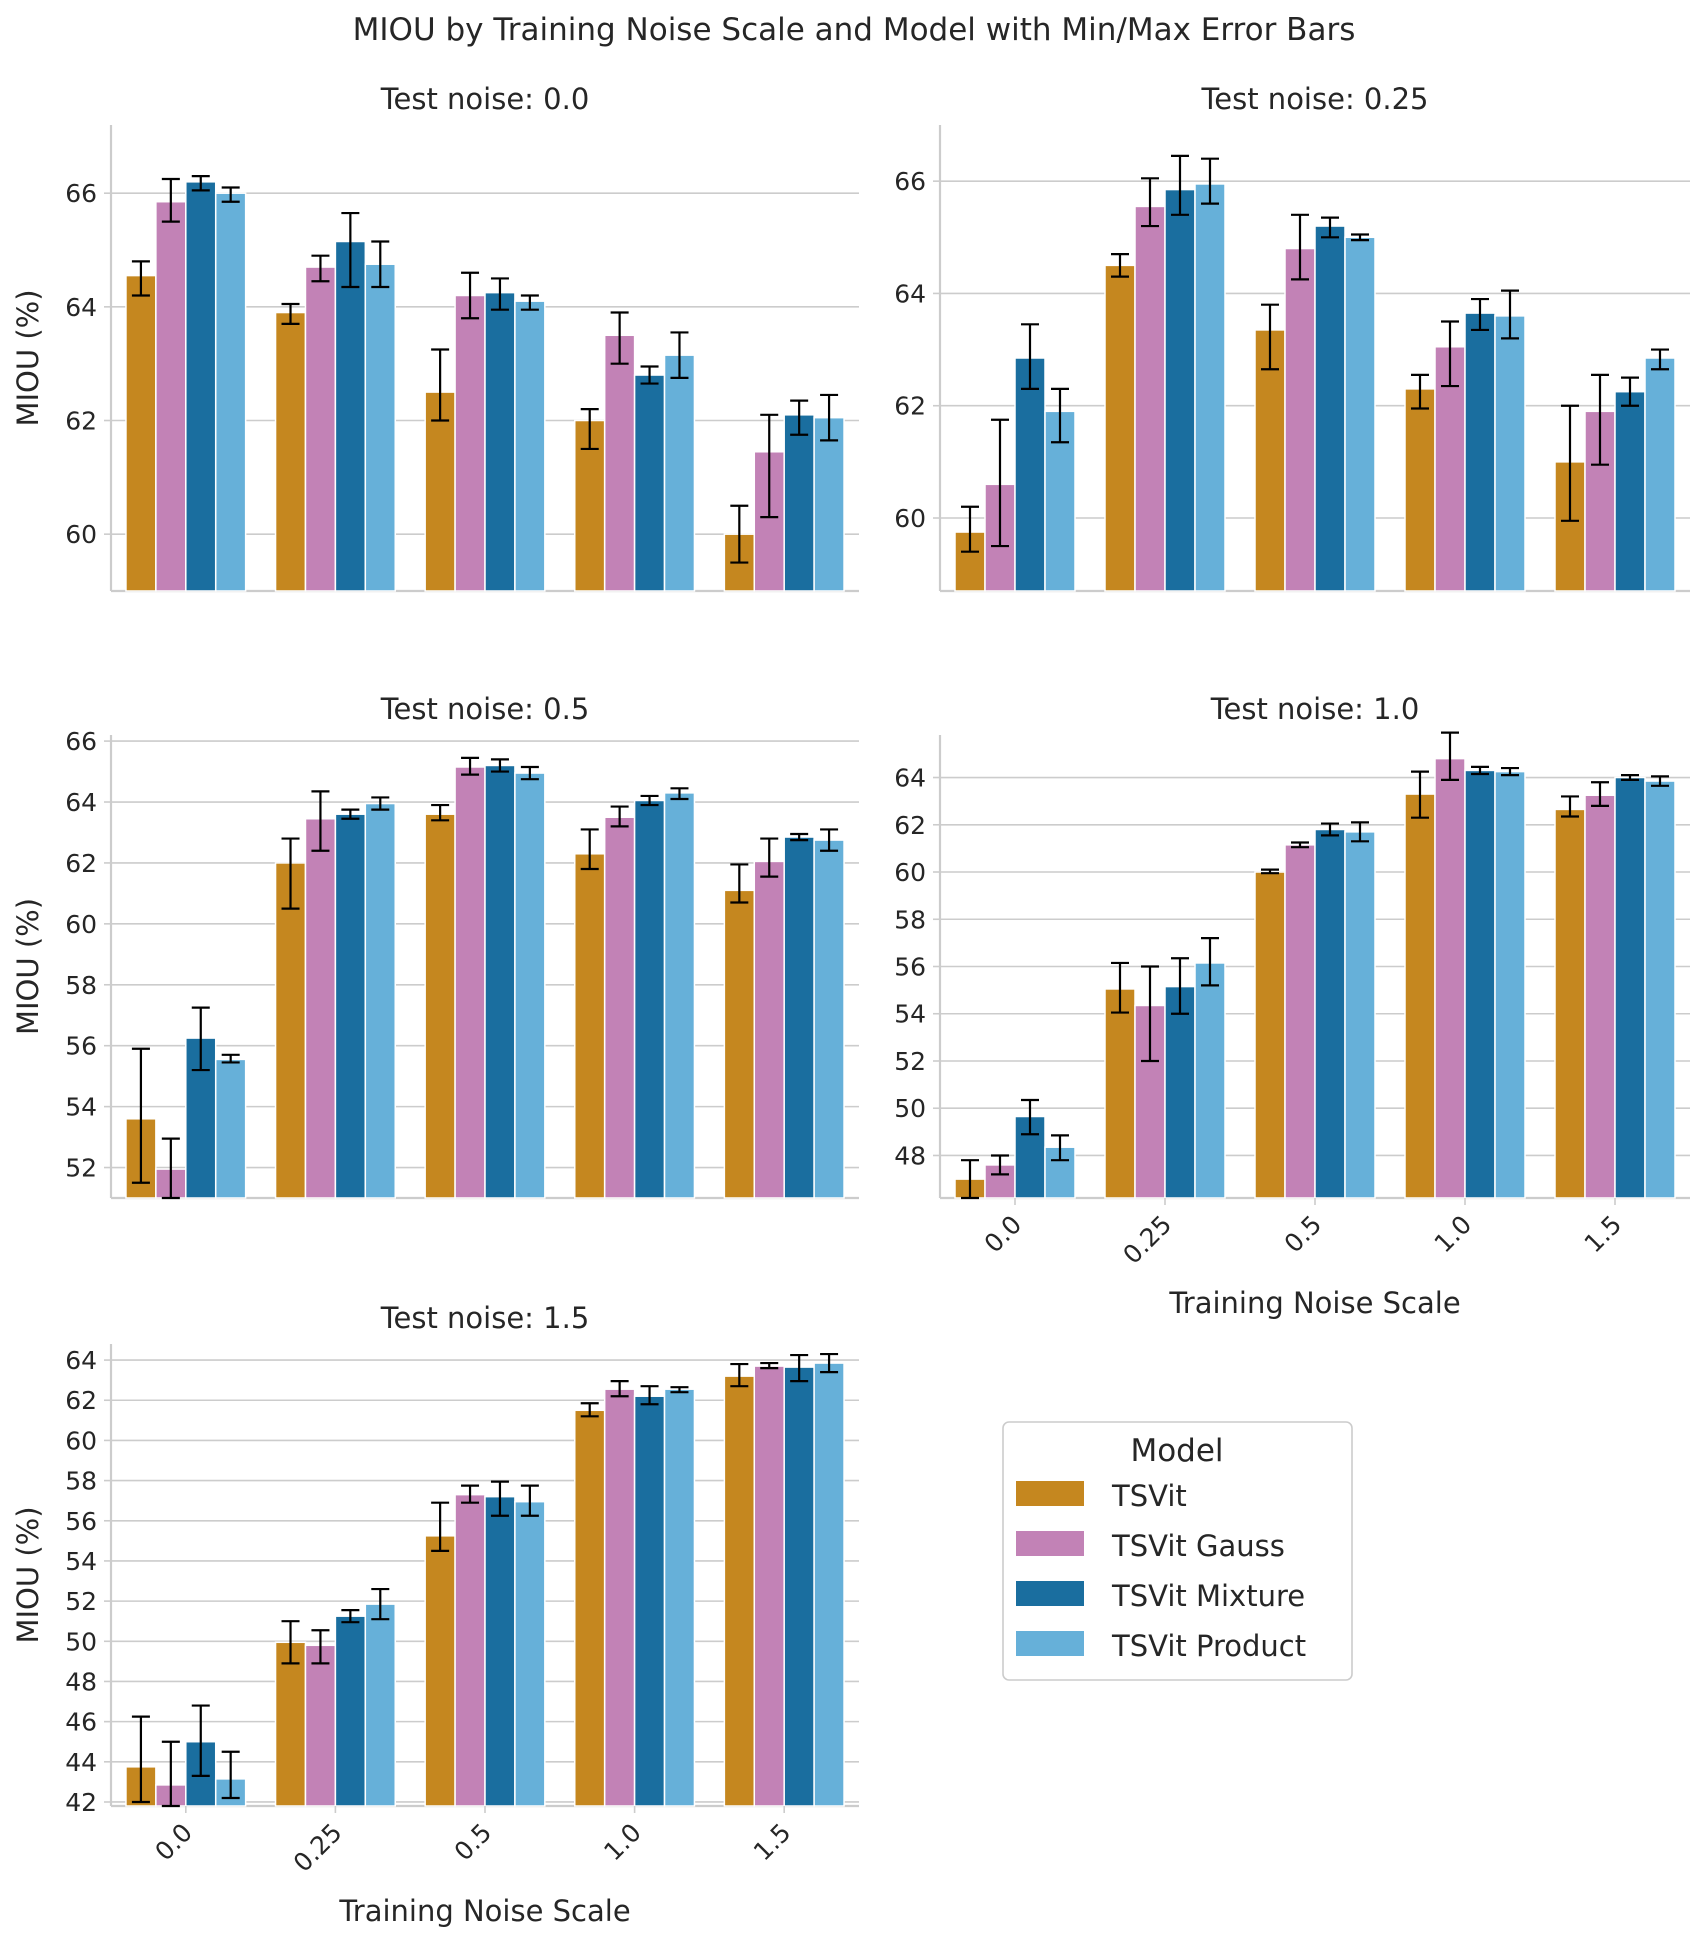 This screenshot has width=1706, height=1948. I want to click on legend-label: TSVit Gauss, so click(1198, 1546).